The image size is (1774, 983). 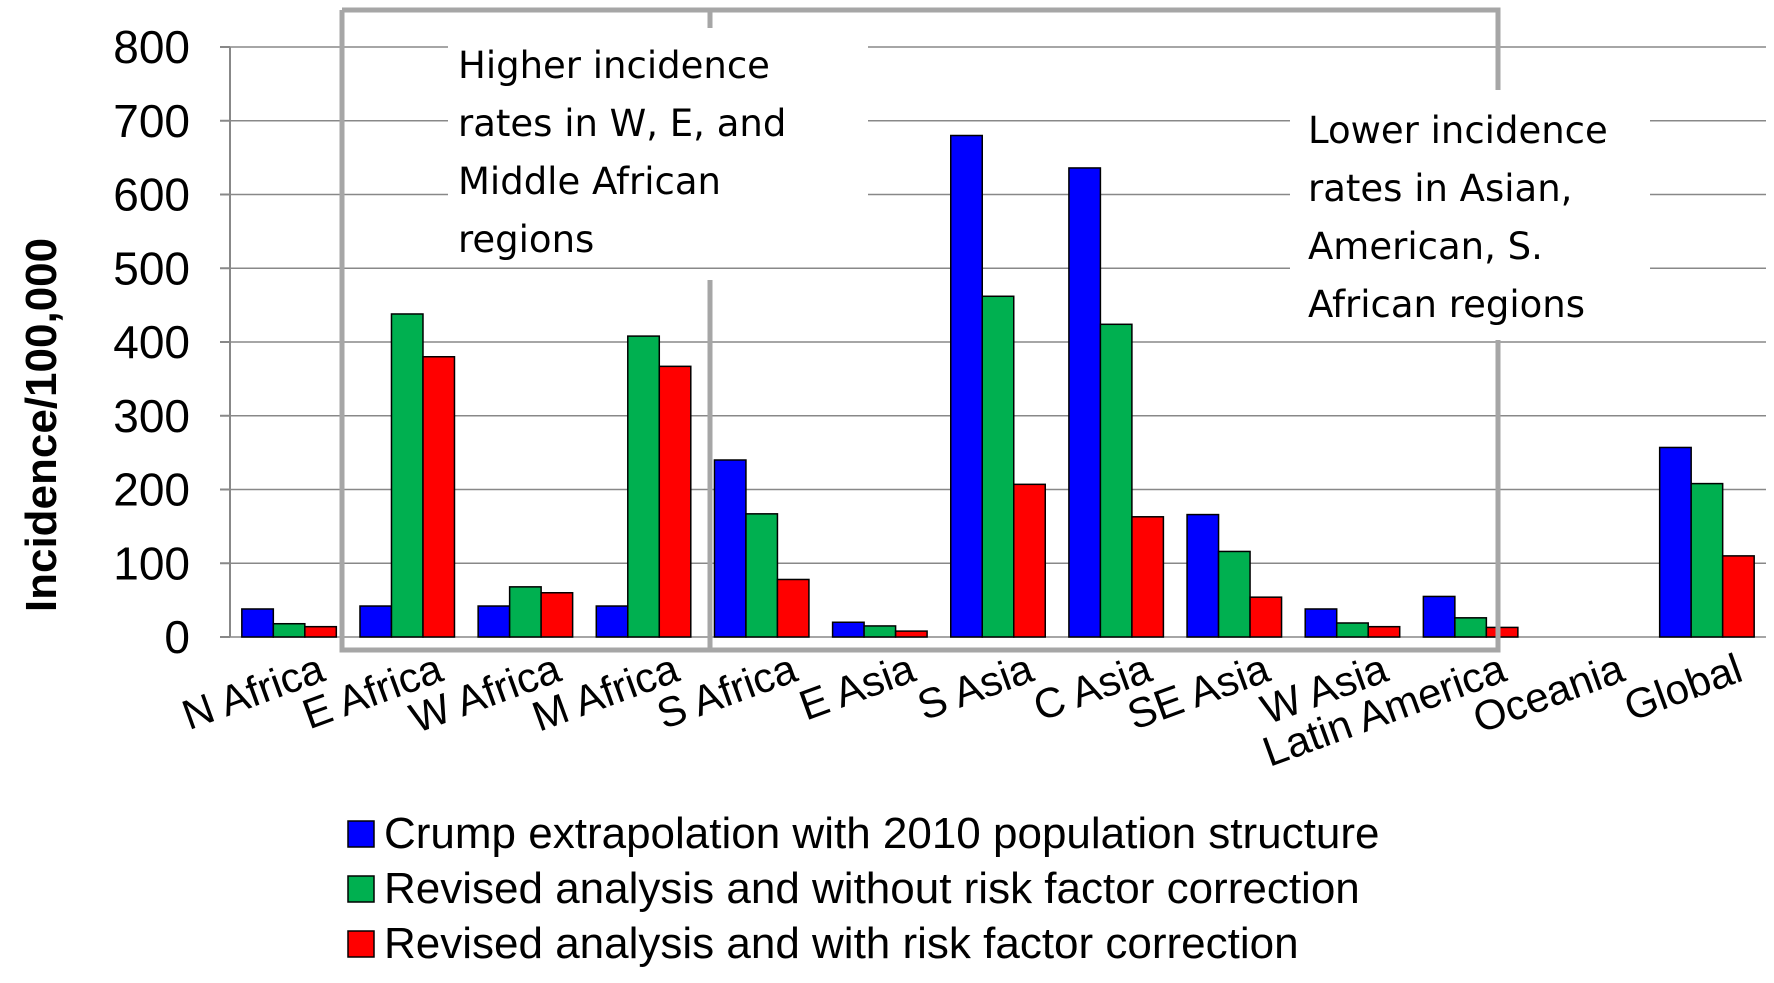 What do you see at coordinates (1440, 188) in the screenshot?
I see `annotation-lower-line-2: rates in Asian,` at bounding box center [1440, 188].